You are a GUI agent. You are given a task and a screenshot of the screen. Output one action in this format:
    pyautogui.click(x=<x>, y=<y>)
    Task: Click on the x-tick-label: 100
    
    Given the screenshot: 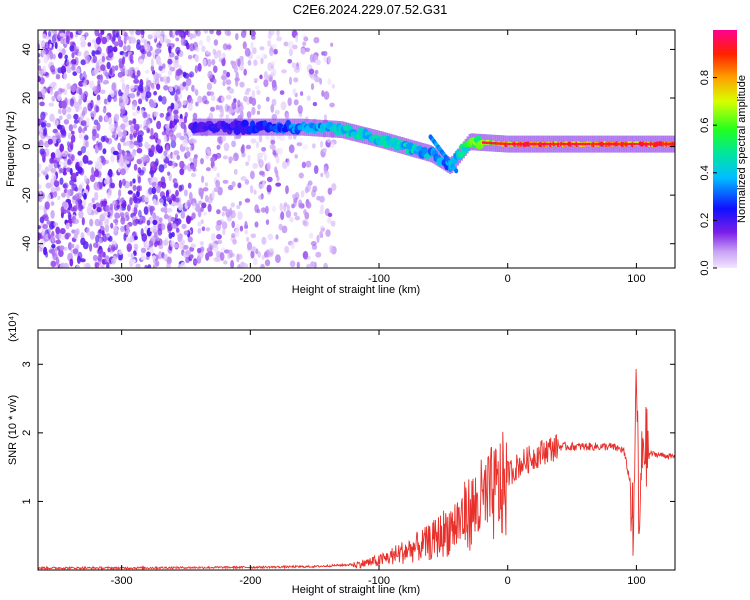 What is the action you would take?
    pyautogui.click(x=636, y=279)
    